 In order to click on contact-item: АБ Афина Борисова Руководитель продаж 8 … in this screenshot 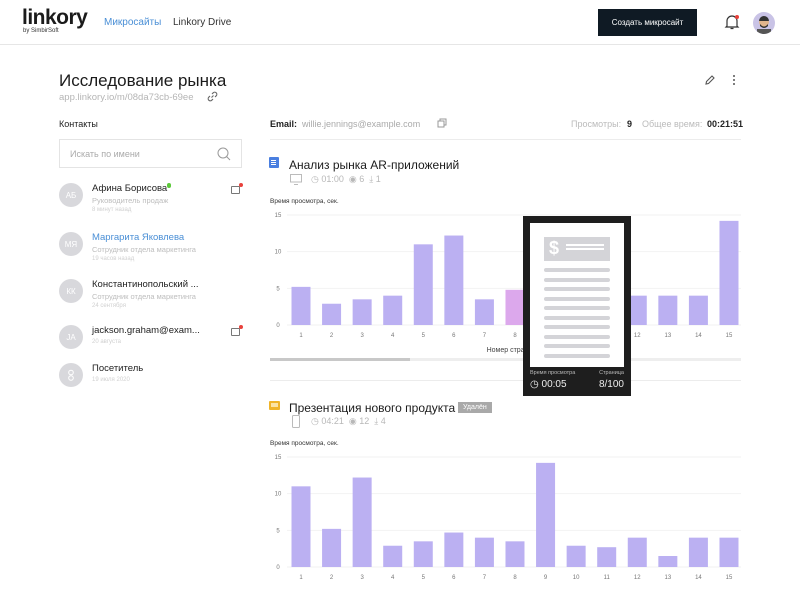, I will do `click(151, 203)`.